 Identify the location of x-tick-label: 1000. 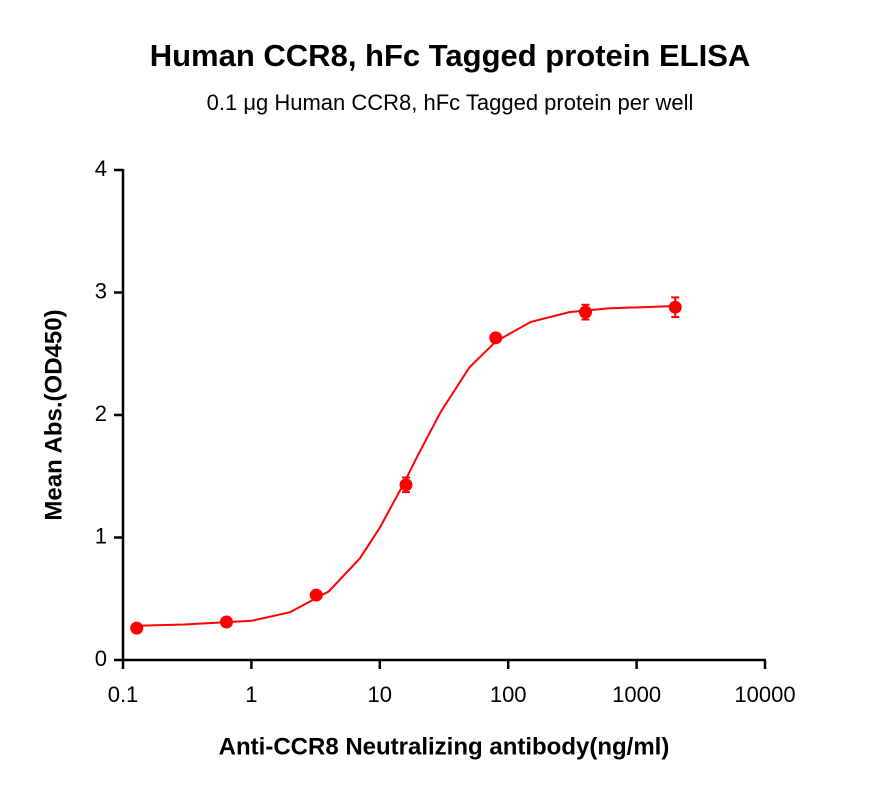
(636, 694).